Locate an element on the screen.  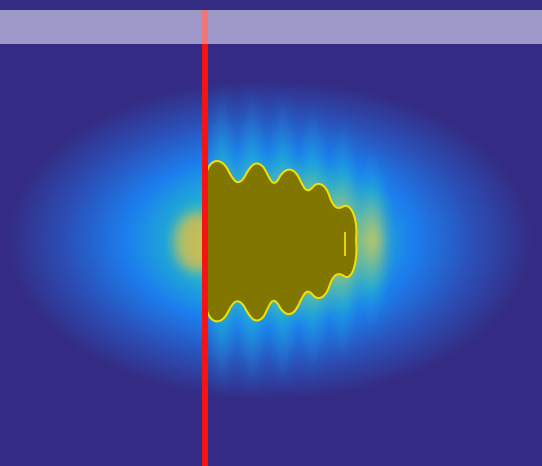
tip-highlight is located at coordinates (345, 244).